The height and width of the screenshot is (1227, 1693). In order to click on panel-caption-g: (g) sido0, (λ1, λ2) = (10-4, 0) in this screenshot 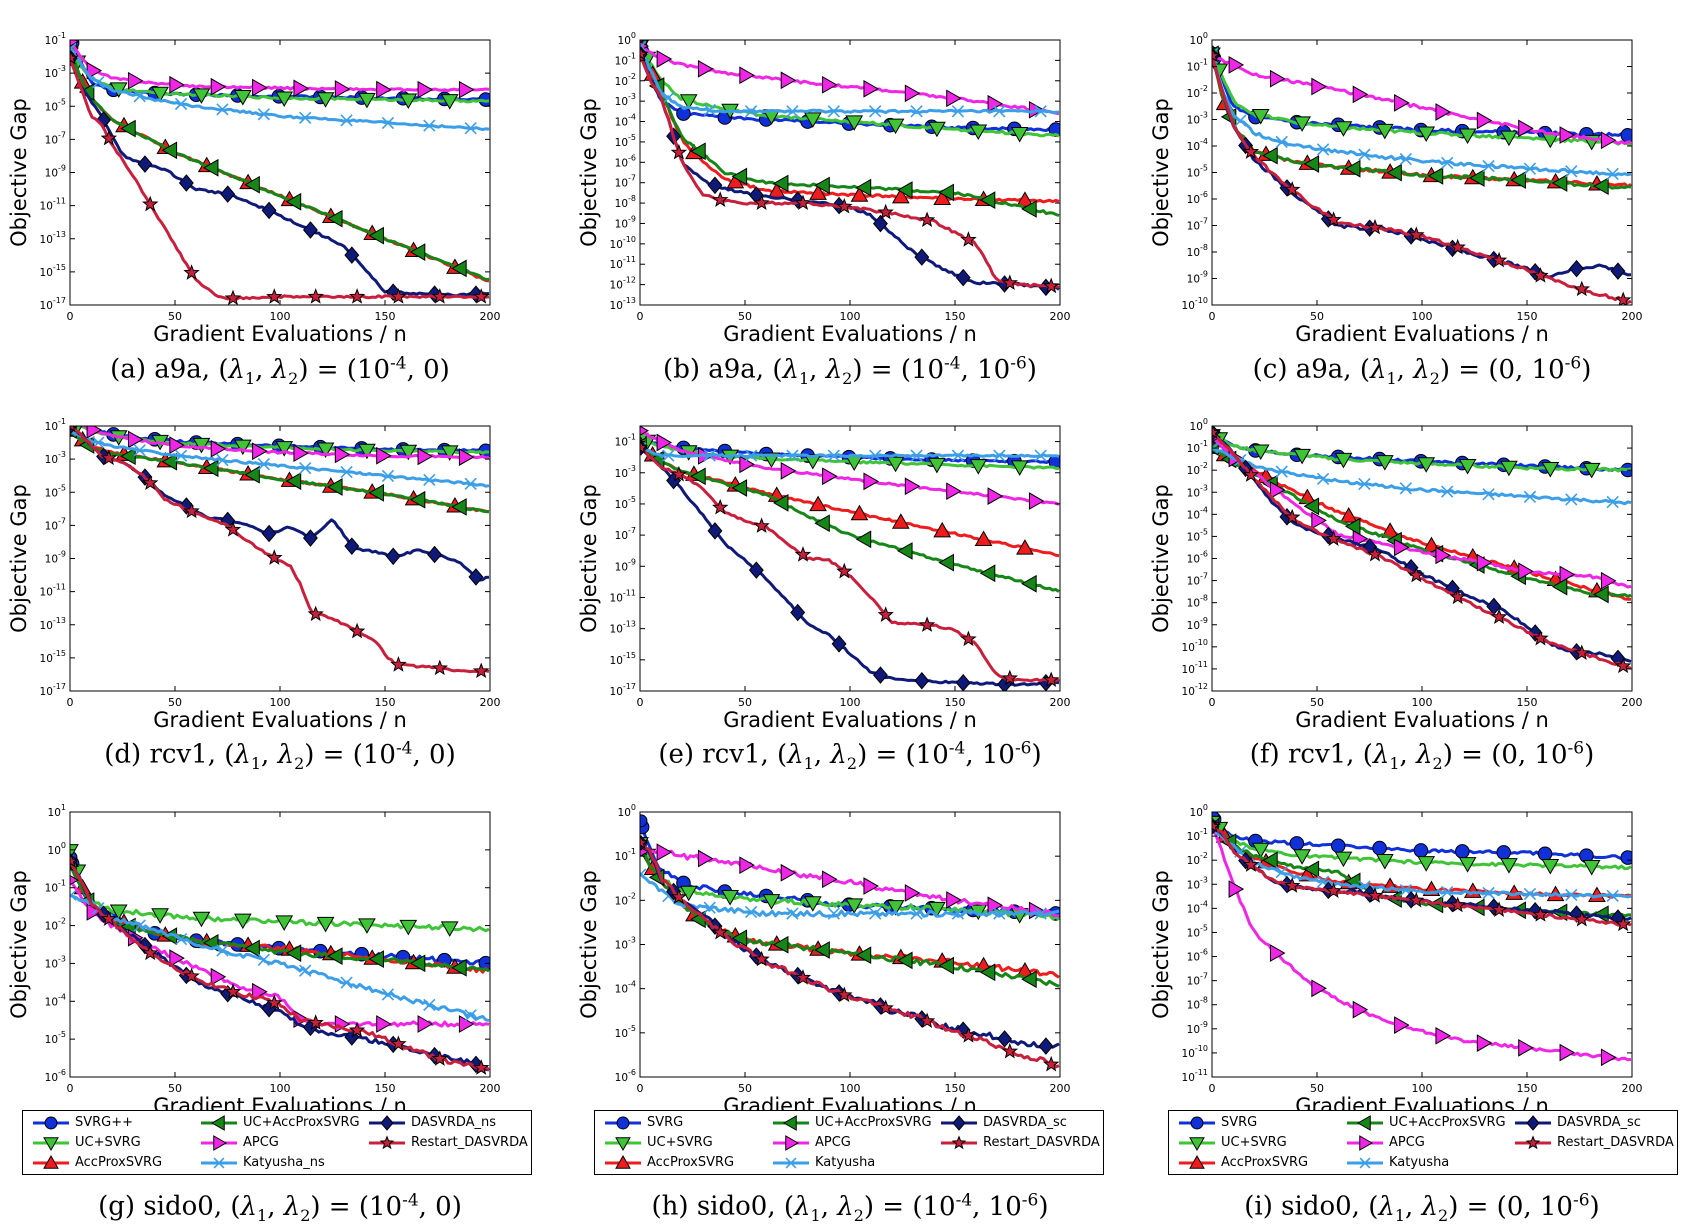, I will do `click(280, 1207)`.